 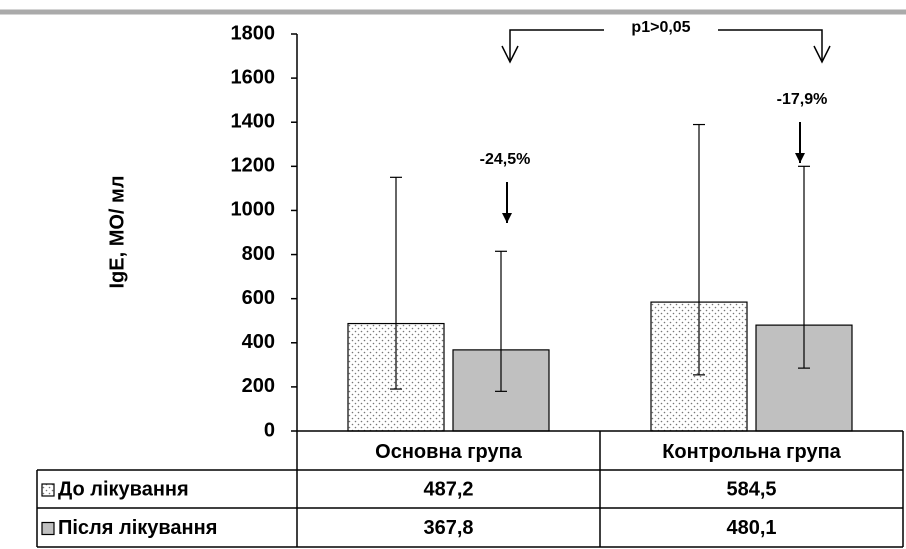 What do you see at coordinates (258, 386) in the screenshot?
I see `y-tick-label: 200` at bounding box center [258, 386].